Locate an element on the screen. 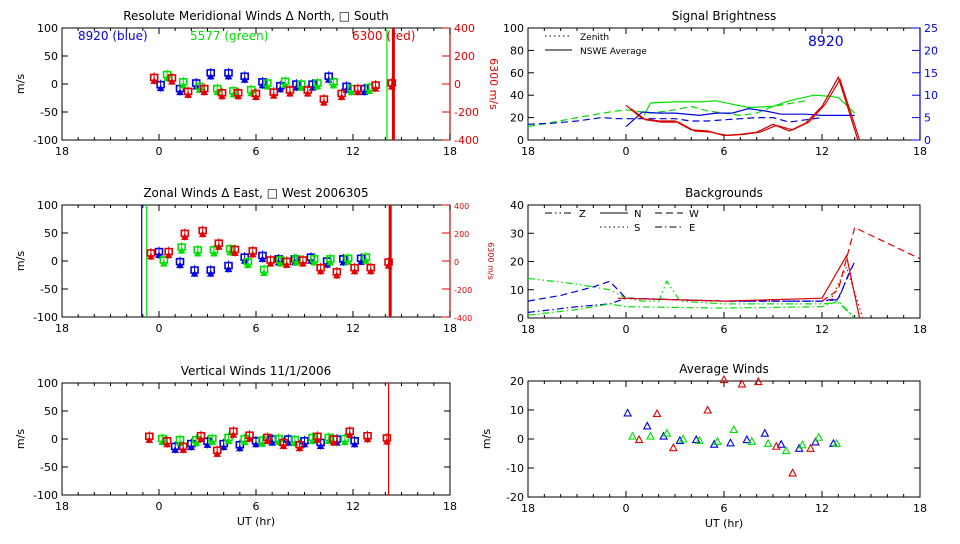 Image resolution: width=960 pixels, height=544 pixels. legend-label: E is located at coordinates (692, 228).